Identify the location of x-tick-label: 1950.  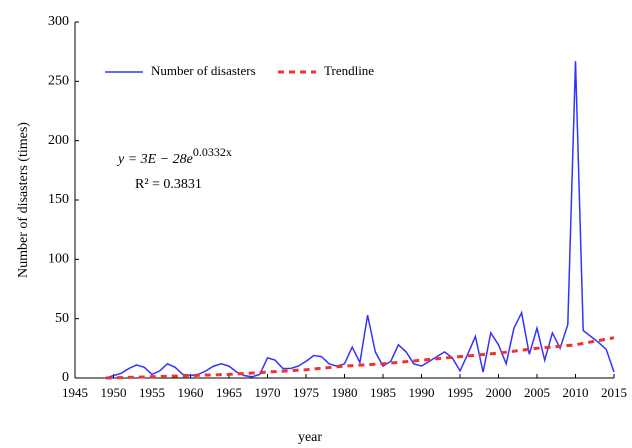
(114, 392).